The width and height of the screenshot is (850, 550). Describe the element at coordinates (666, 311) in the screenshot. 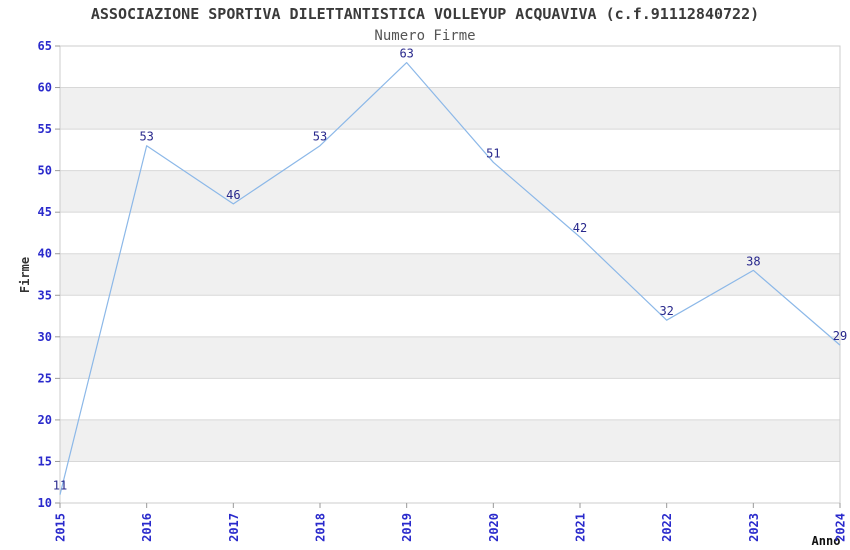

I see `data-point-label: 32` at that location.